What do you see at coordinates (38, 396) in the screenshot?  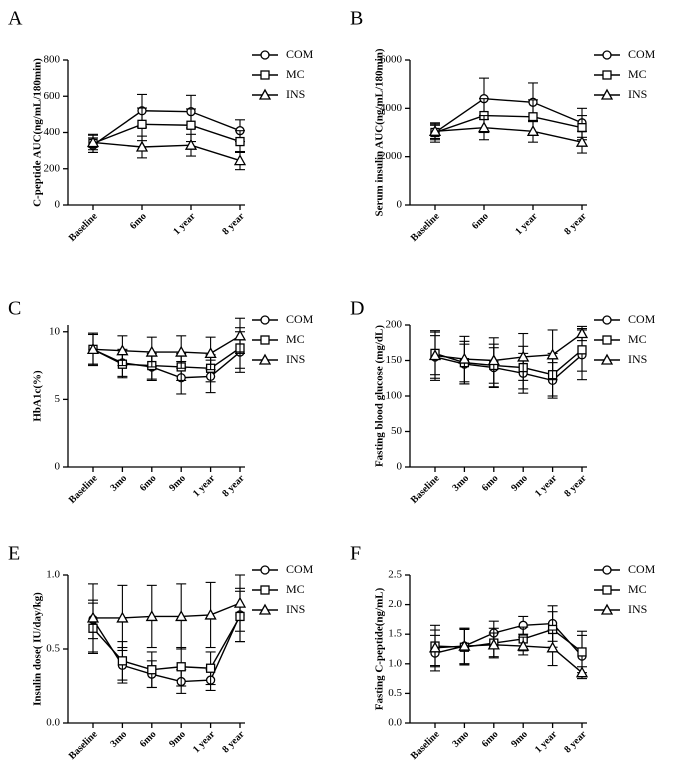 I see `y-axis-label: HbA1c(%)` at bounding box center [38, 396].